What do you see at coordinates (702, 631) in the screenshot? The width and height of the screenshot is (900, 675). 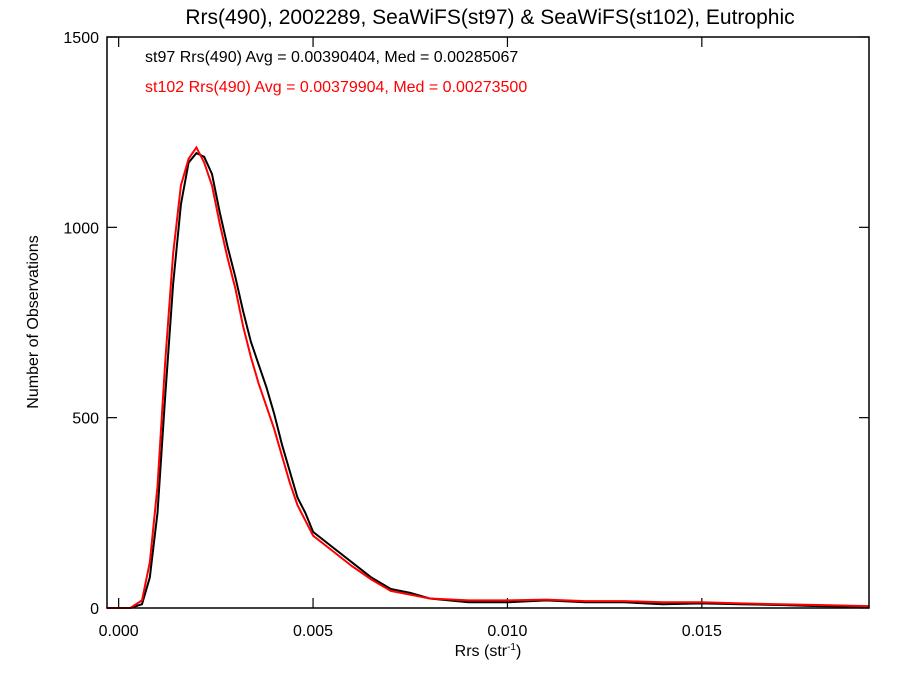 I see `x-tick-label: 0.015` at bounding box center [702, 631].